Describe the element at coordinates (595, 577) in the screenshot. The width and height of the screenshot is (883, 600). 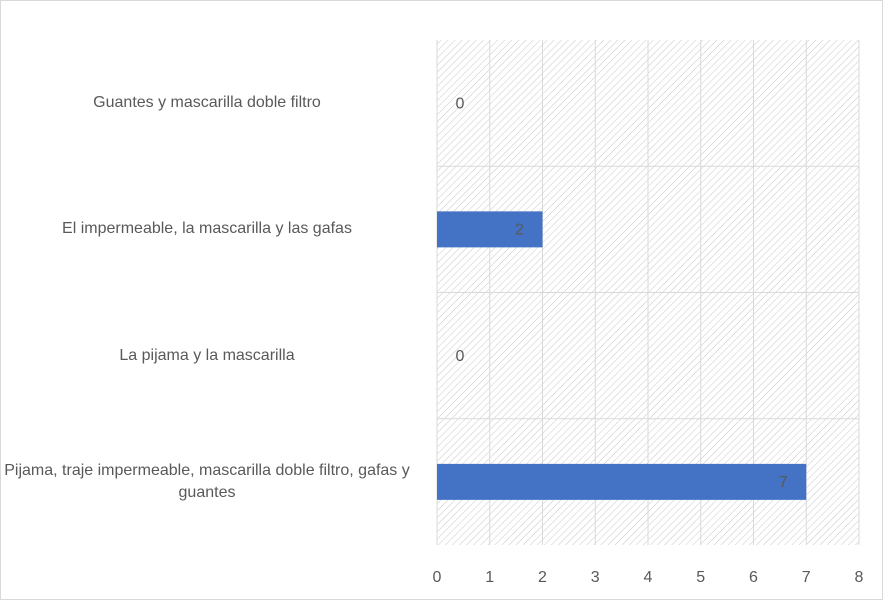
I see `x-tick-label: 3` at that location.